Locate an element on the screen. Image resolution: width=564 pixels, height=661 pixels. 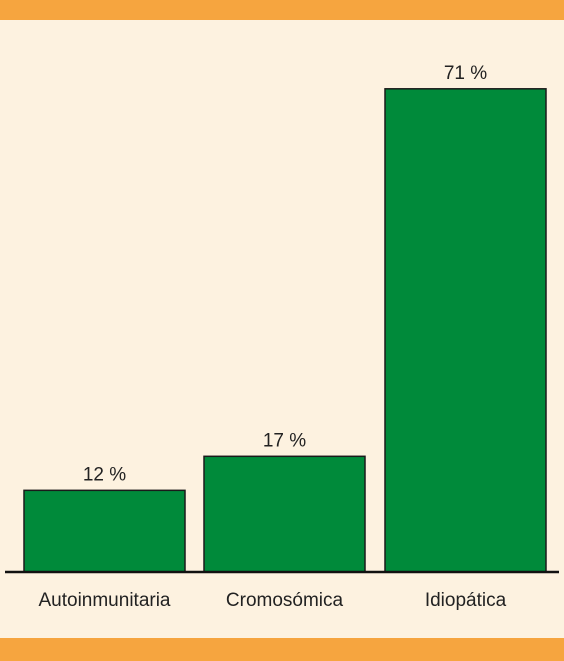
category-label-autoinmunitaria: Autoinmunitaria is located at coordinates (104, 600).